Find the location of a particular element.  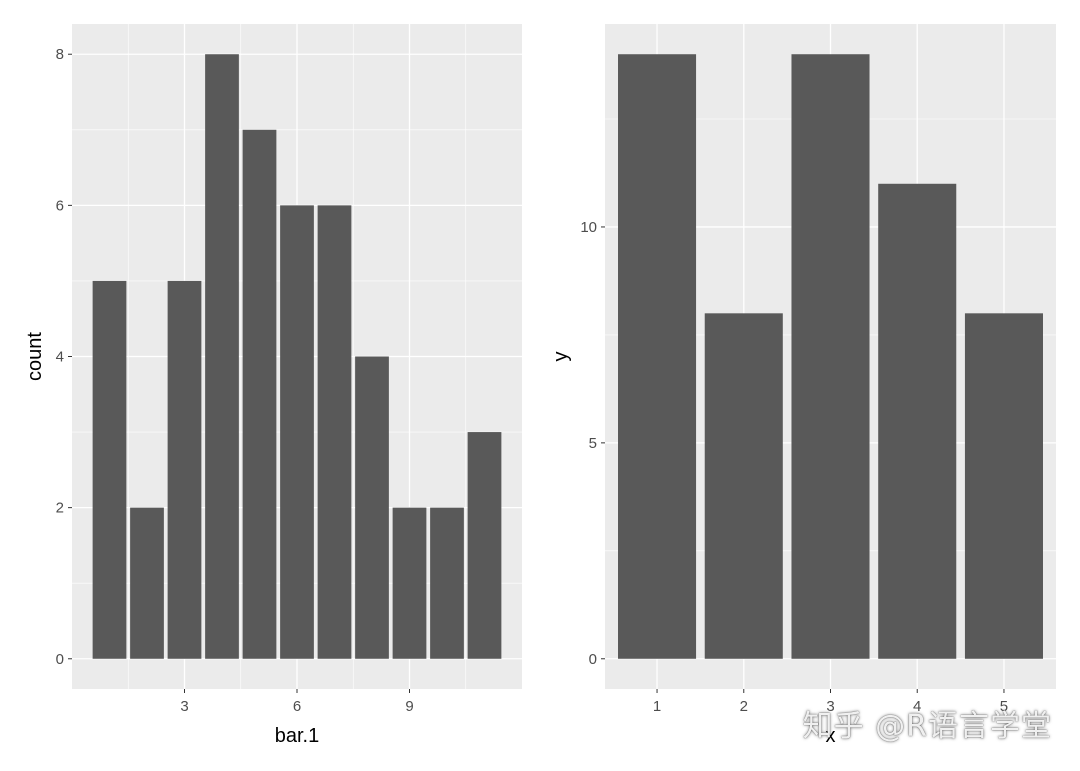

y-tick-label: 10 is located at coordinates (588, 227).